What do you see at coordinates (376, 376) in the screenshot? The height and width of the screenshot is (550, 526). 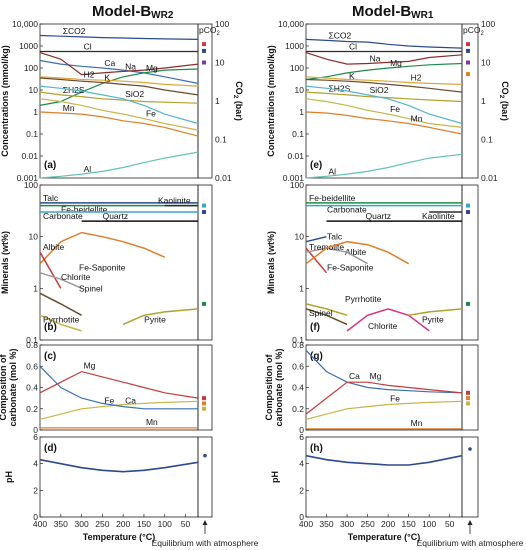 I see `carbonate-series-label: Mg` at bounding box center [376, 376].